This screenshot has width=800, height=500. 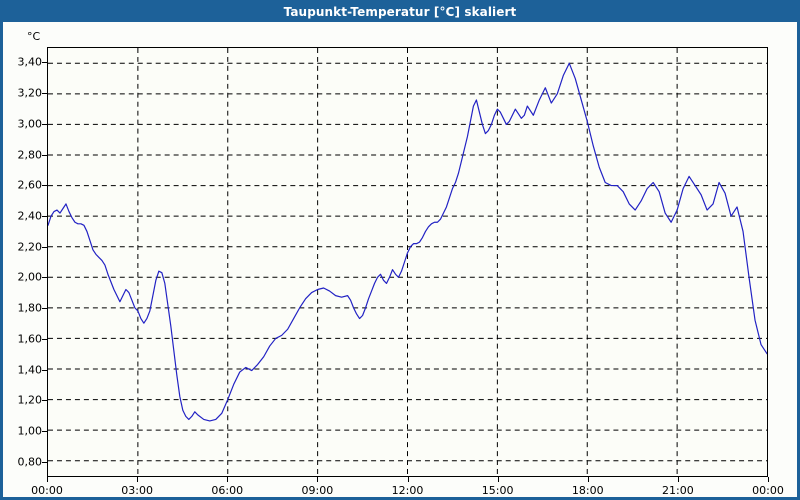 I want to click on x-tick-time: 18:00, so click(x=587, y=490).